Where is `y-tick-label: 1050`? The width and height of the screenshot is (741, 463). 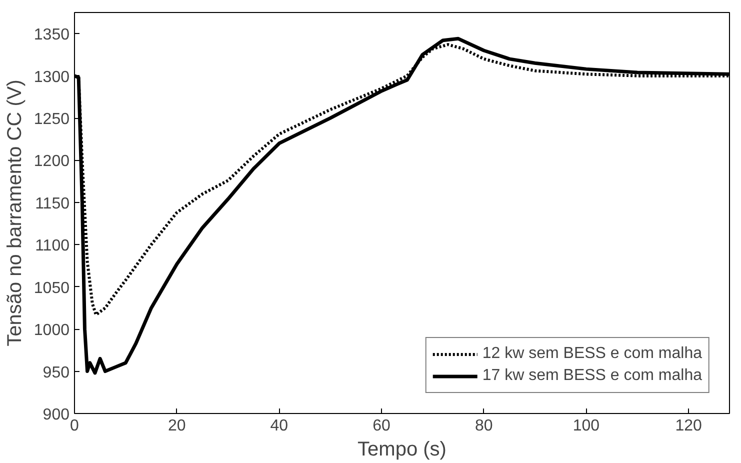
y-tick-label: 1050 is located at coordinates (52, 288).